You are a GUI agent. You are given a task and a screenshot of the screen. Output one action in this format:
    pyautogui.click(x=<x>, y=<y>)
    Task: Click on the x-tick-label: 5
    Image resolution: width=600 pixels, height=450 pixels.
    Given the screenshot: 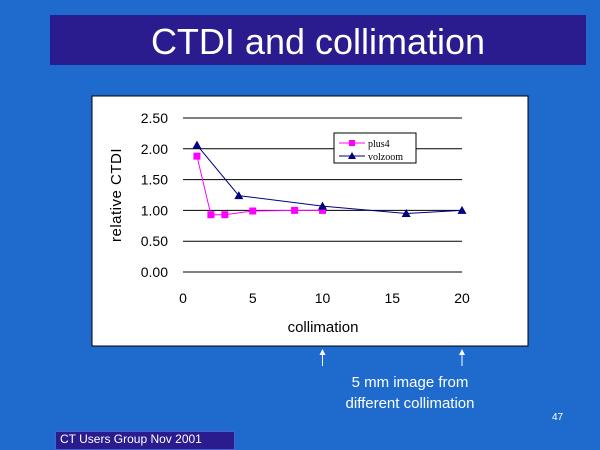 What is the action you would take?
    pyautogui.click(x=253, y=298)
    